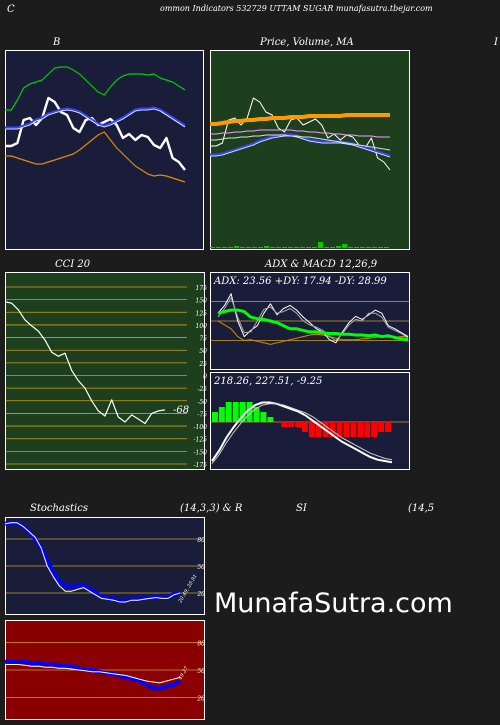 The height and width of the screenshot is (725, 500). I want to click on cci-tick-label: 50, so click(203, 351).